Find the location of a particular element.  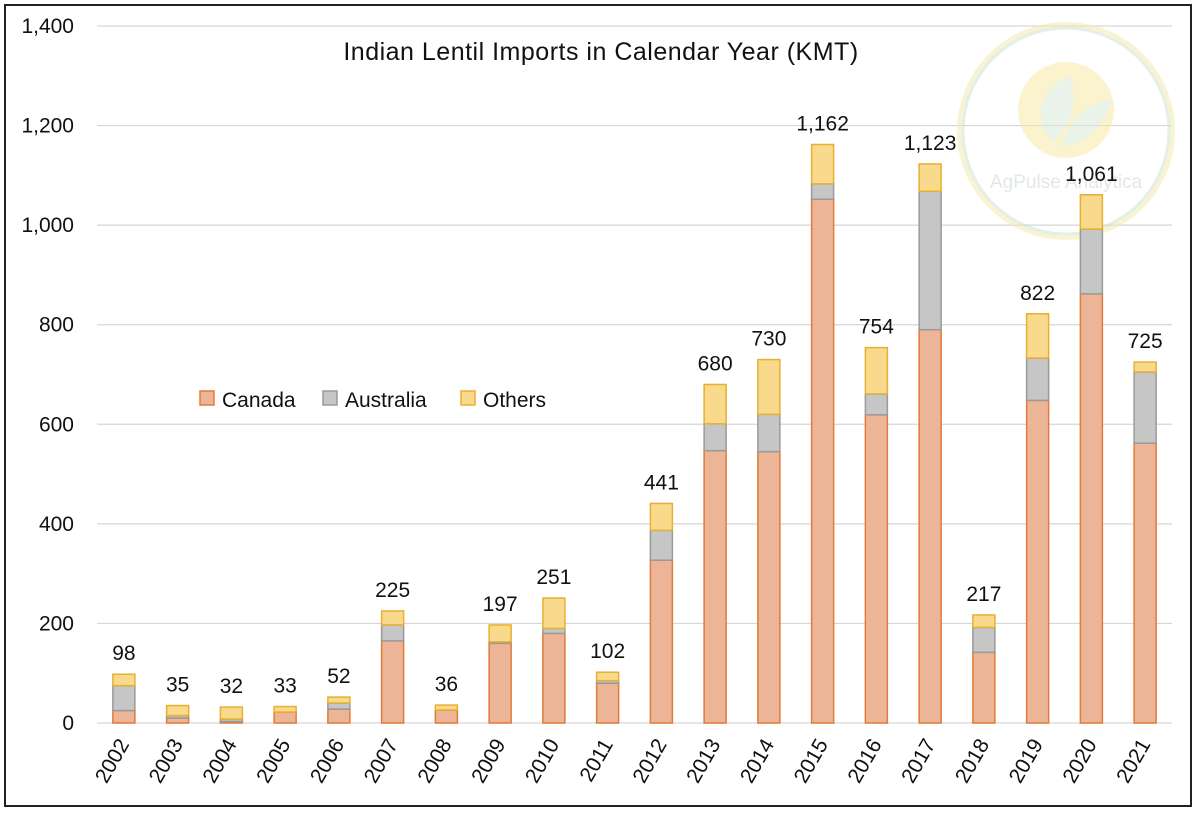

bar-australia-2021 is located at coordinates (1145, 407).